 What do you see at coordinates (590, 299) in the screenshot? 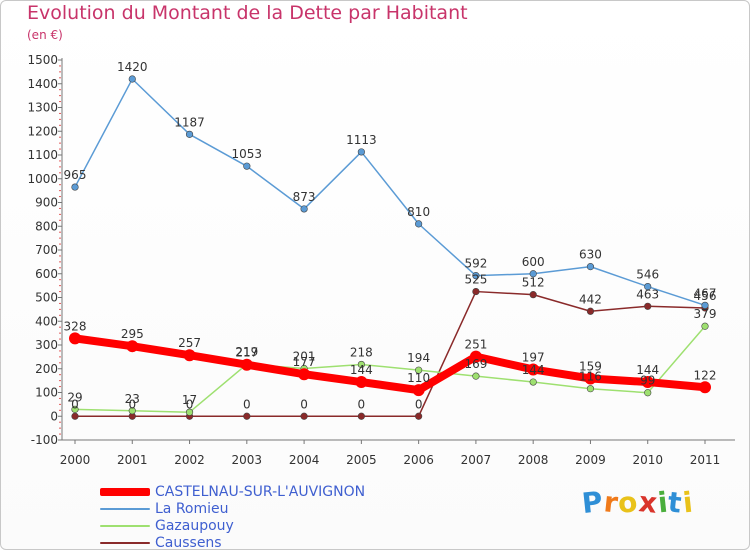
I see `data-label: 442` at bounding box center [590, 299].